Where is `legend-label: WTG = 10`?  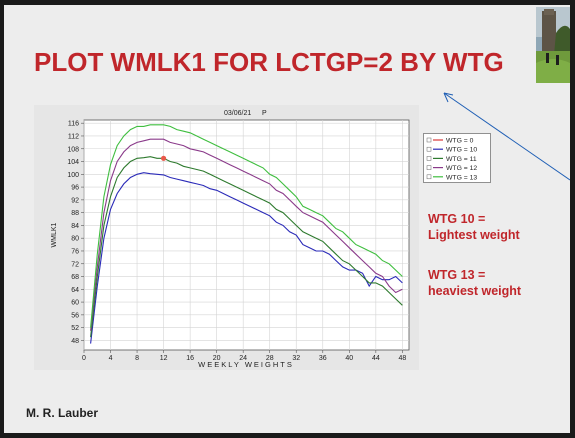
legend-label: WTG = 10 is located at coordinates (461, 150).